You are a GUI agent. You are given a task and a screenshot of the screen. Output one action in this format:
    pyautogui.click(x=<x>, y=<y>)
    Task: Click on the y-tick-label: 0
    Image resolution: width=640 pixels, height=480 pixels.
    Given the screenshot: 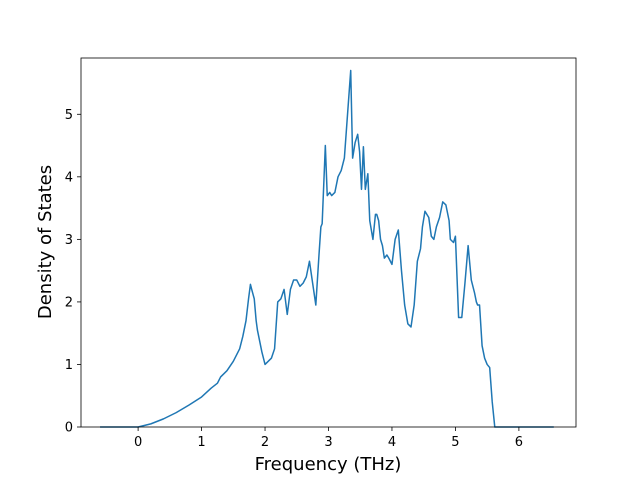 What is the action you would take?
    pyautogui.click(x=69, y=428)
    